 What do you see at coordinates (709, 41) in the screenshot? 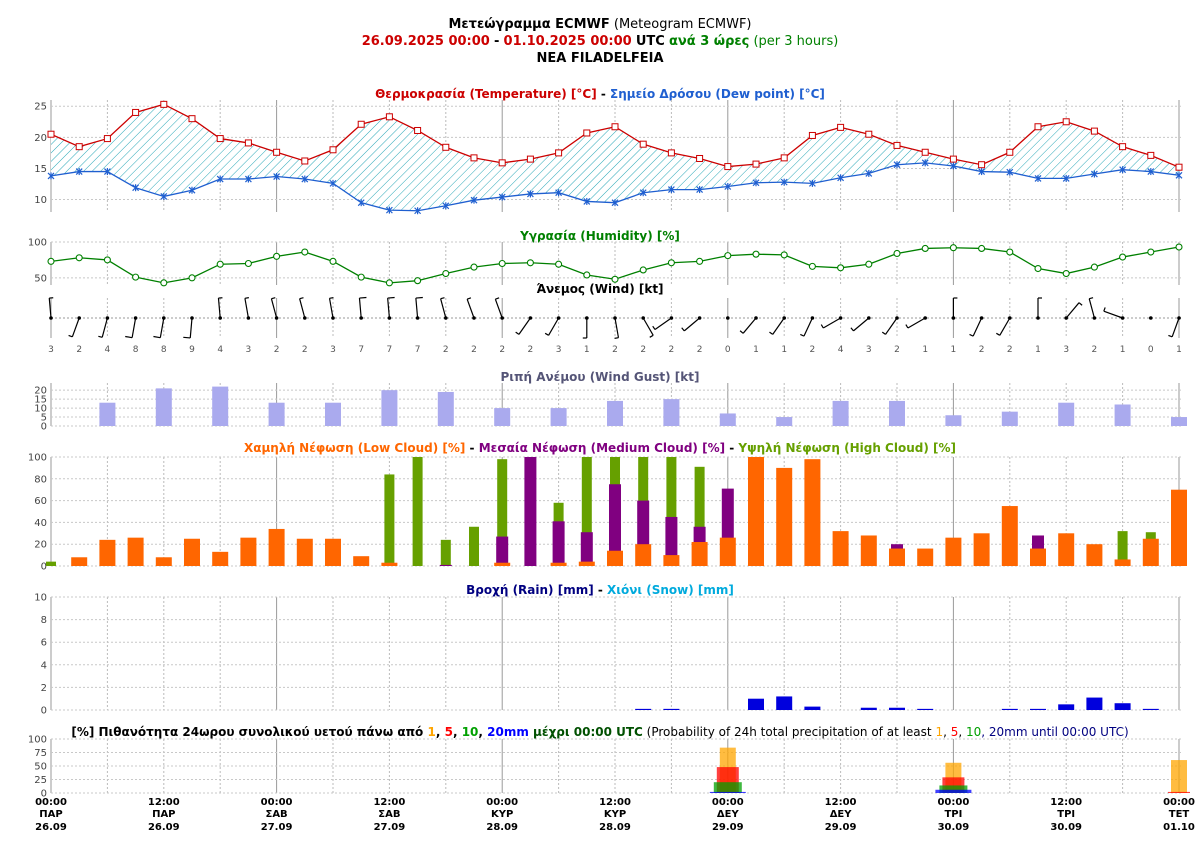
I see `period-interval: ανά 3 ώρες` at bounding box center [709, 41].